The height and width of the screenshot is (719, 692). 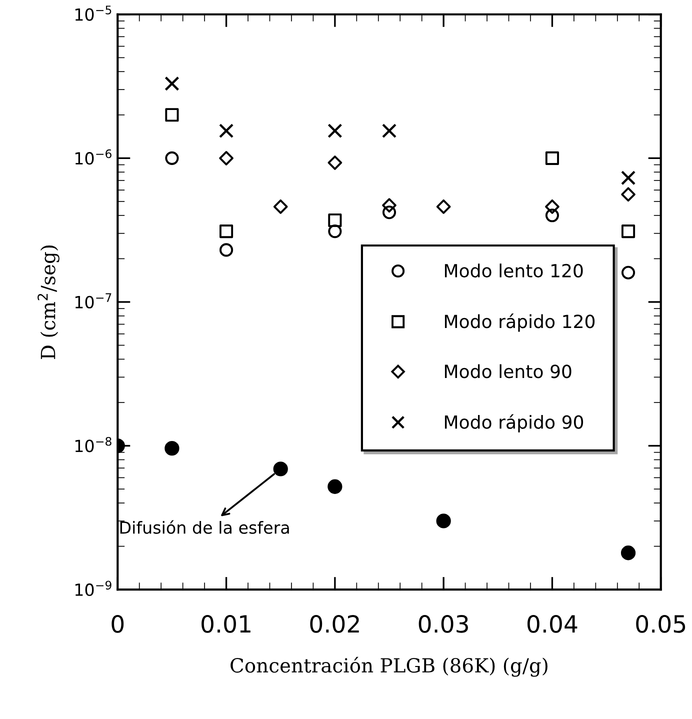 What do you see at coordinates (204, 527) in the screenshot?
I see `annotation: Difusión de la esfera` at bounding box center [204, 527].